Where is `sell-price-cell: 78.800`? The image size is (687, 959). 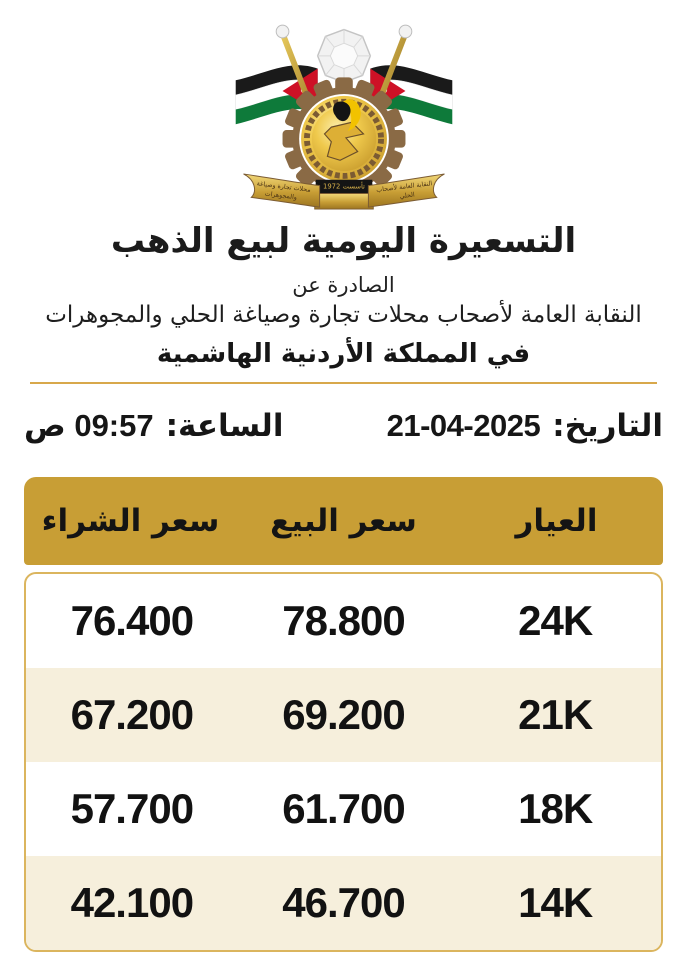 sell-price-cell: 78.800 is located at coordinates (343, 620).